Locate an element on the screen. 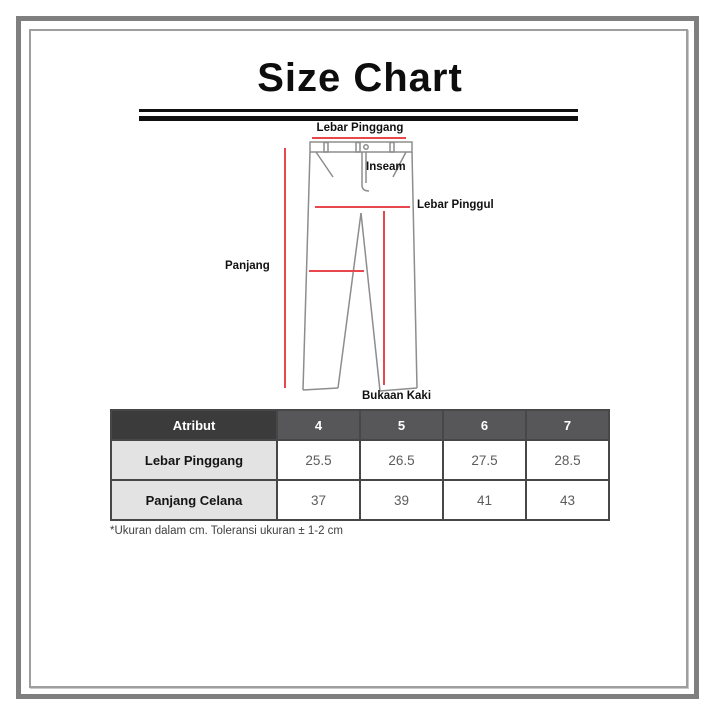 This screenshot has height=720, width=720. table-header-size: 6 is located at coordinates (484, 425).